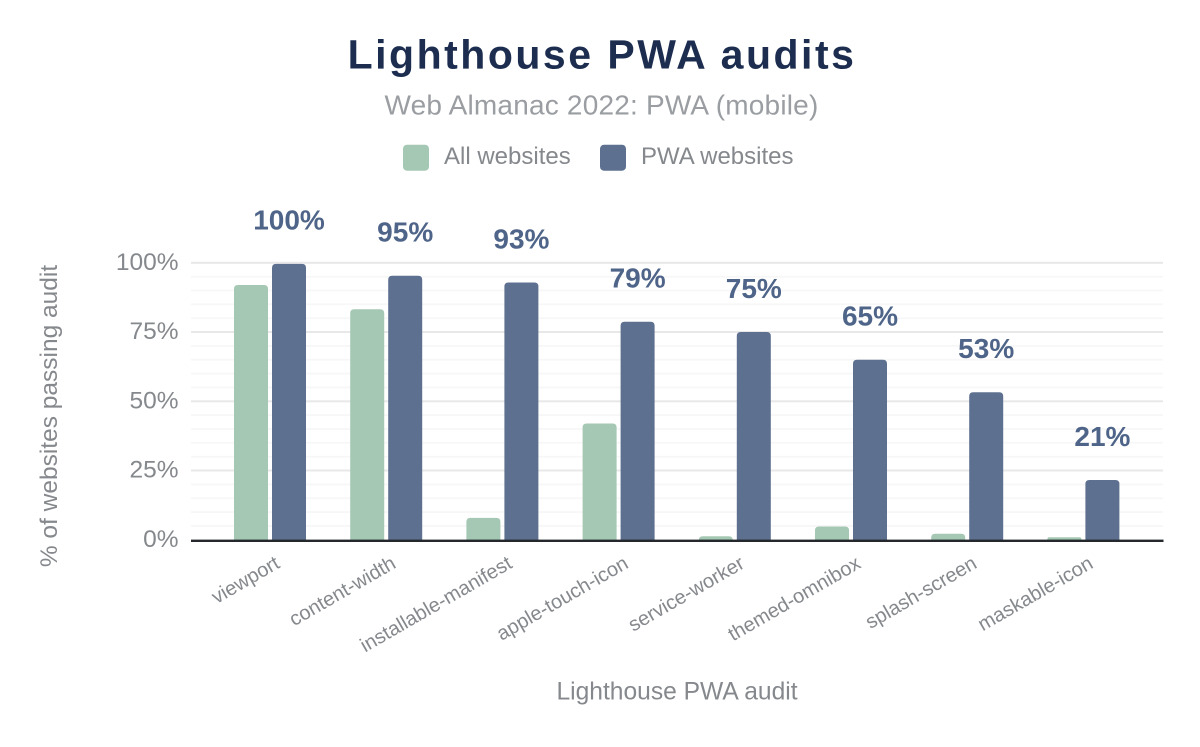 Image resolution: width=1200 pixels, height=747 pixels. What do you see at coordinates (153, 470) in the screenshot?
I see `svg-text: 25%` at bounding box center [153, 470].